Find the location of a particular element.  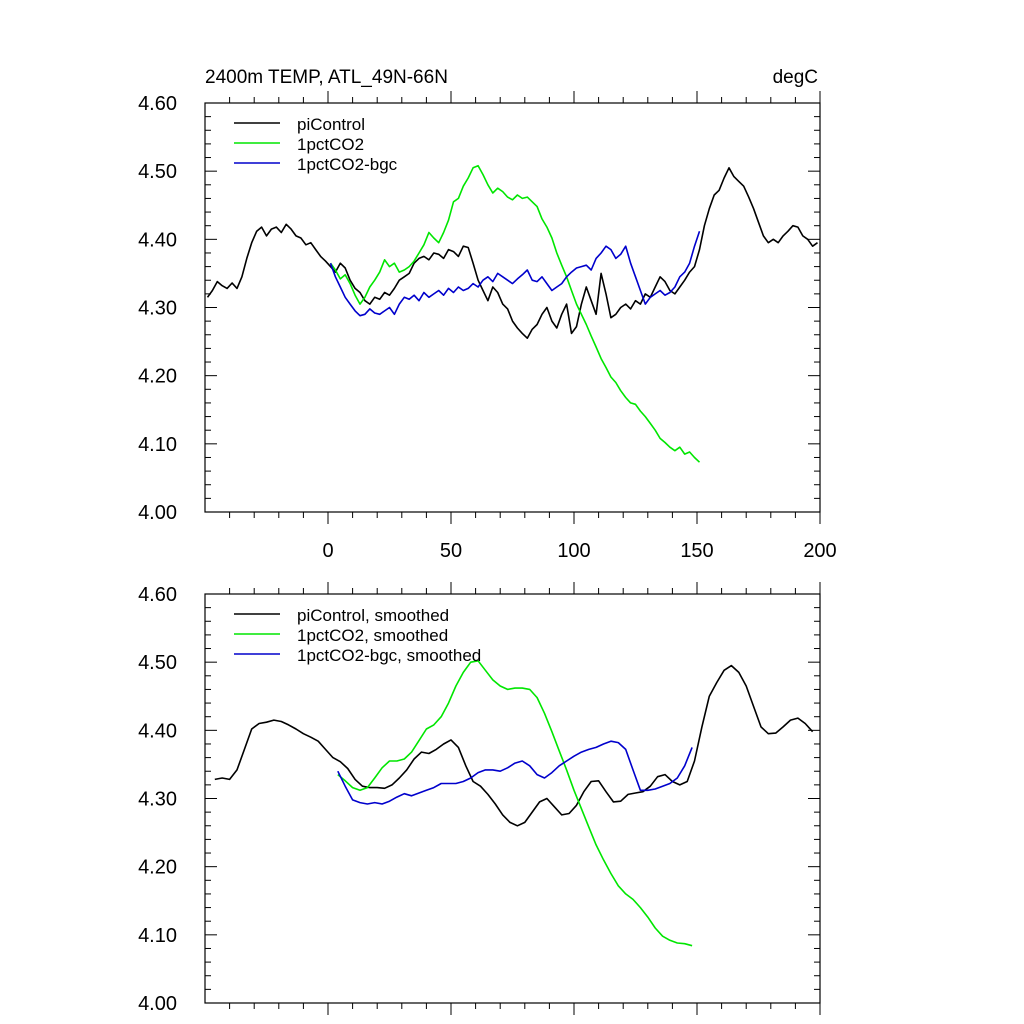

x-tick-label: 100 is located at coordinates (573, 551).